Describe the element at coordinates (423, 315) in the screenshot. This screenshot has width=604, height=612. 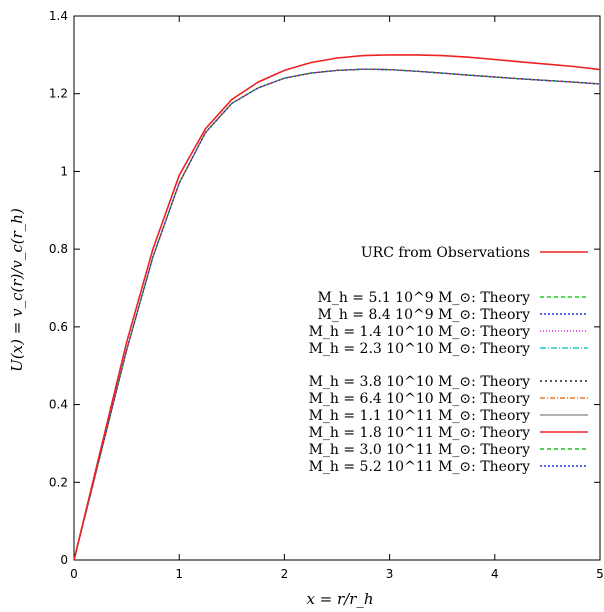
I see `legend-label: M_h = 8.4 10^9 M_⊙: Theory` at that location.